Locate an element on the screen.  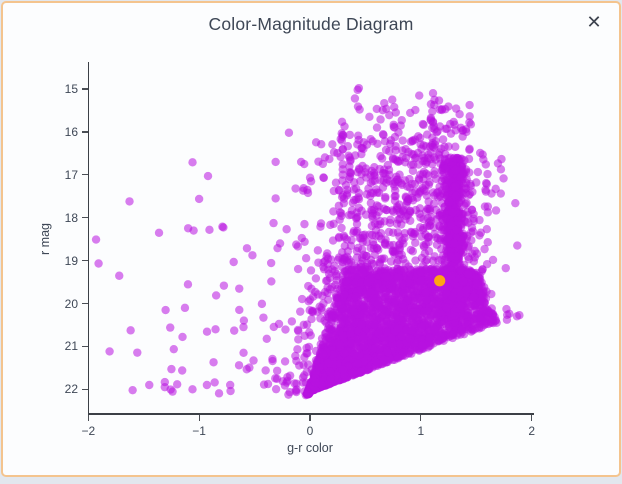
x-tick-label: 2 is located at coordinates (532, 431).